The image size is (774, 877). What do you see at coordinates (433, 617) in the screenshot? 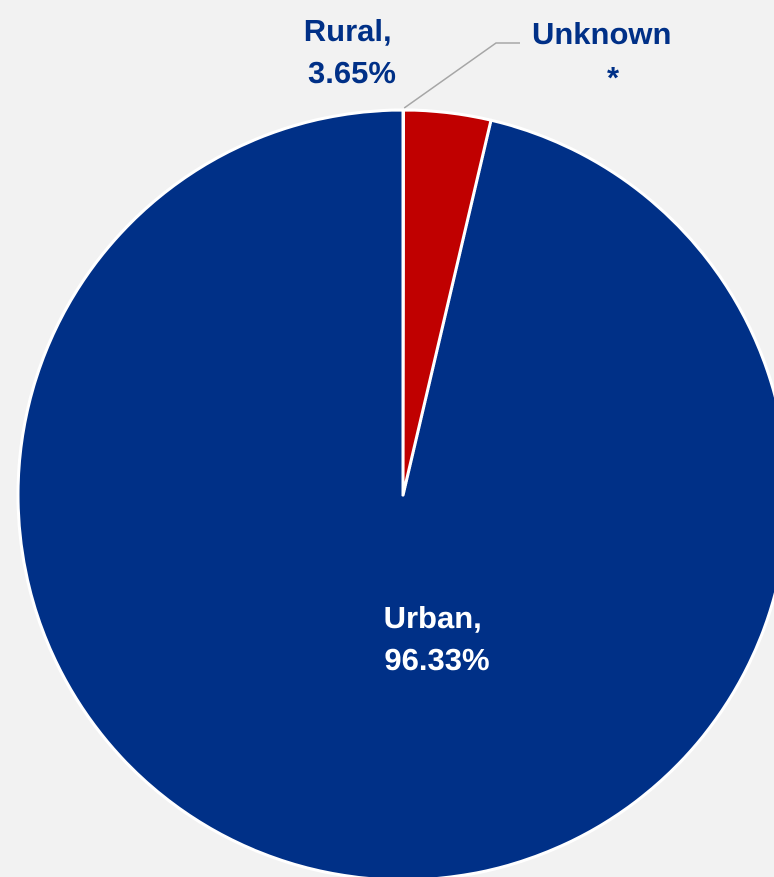
I see `slice-label-urban-name: Urban,` at bounding box center [433, 617].